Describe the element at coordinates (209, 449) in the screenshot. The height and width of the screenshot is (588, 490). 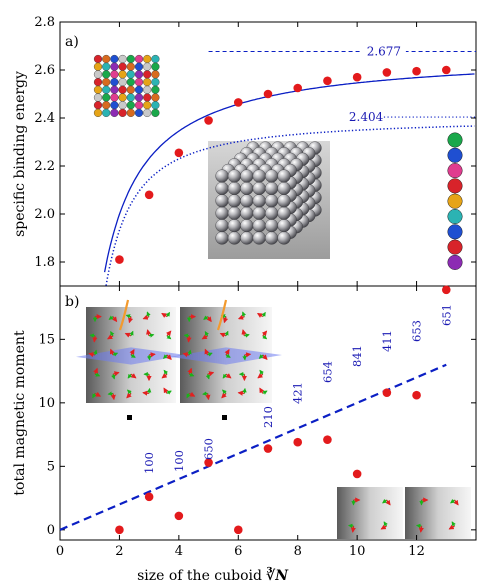
I see `annotation-label: 650` at that location.